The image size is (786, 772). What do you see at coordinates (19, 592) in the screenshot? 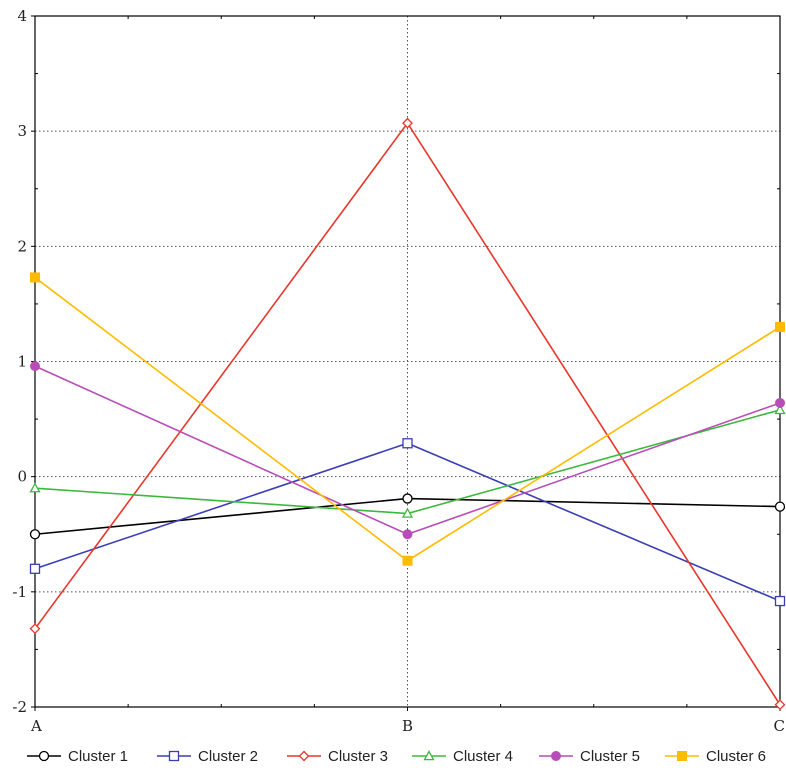
I see `y-tick-label: -1` at bounding box center [19, 592].